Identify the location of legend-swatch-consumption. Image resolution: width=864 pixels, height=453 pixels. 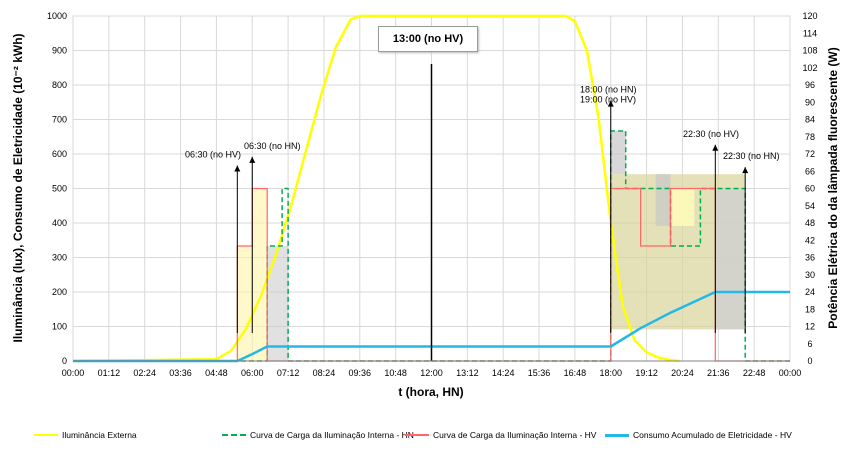
(617, 435).